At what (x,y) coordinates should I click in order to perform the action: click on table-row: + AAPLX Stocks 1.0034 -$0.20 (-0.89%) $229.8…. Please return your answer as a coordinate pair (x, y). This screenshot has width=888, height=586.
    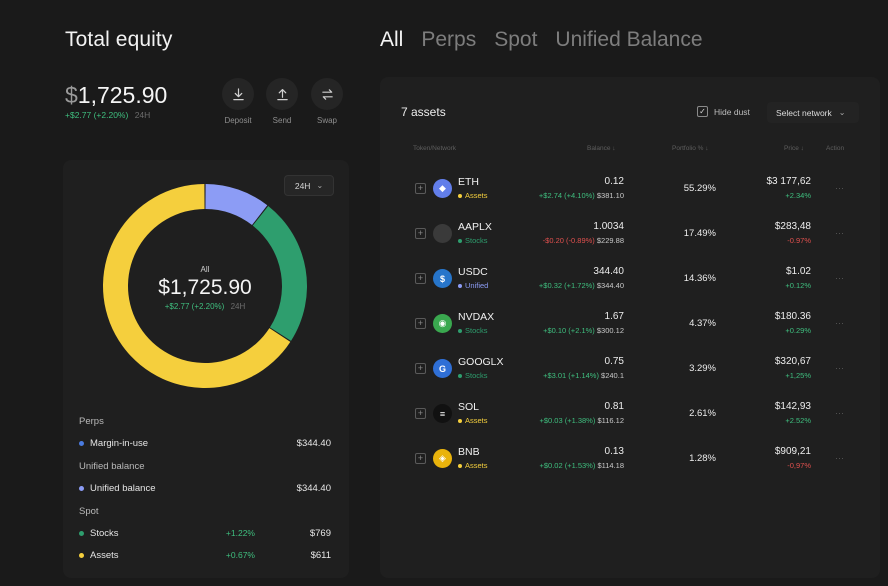
    Looking at the image, I should click on (630, 238).